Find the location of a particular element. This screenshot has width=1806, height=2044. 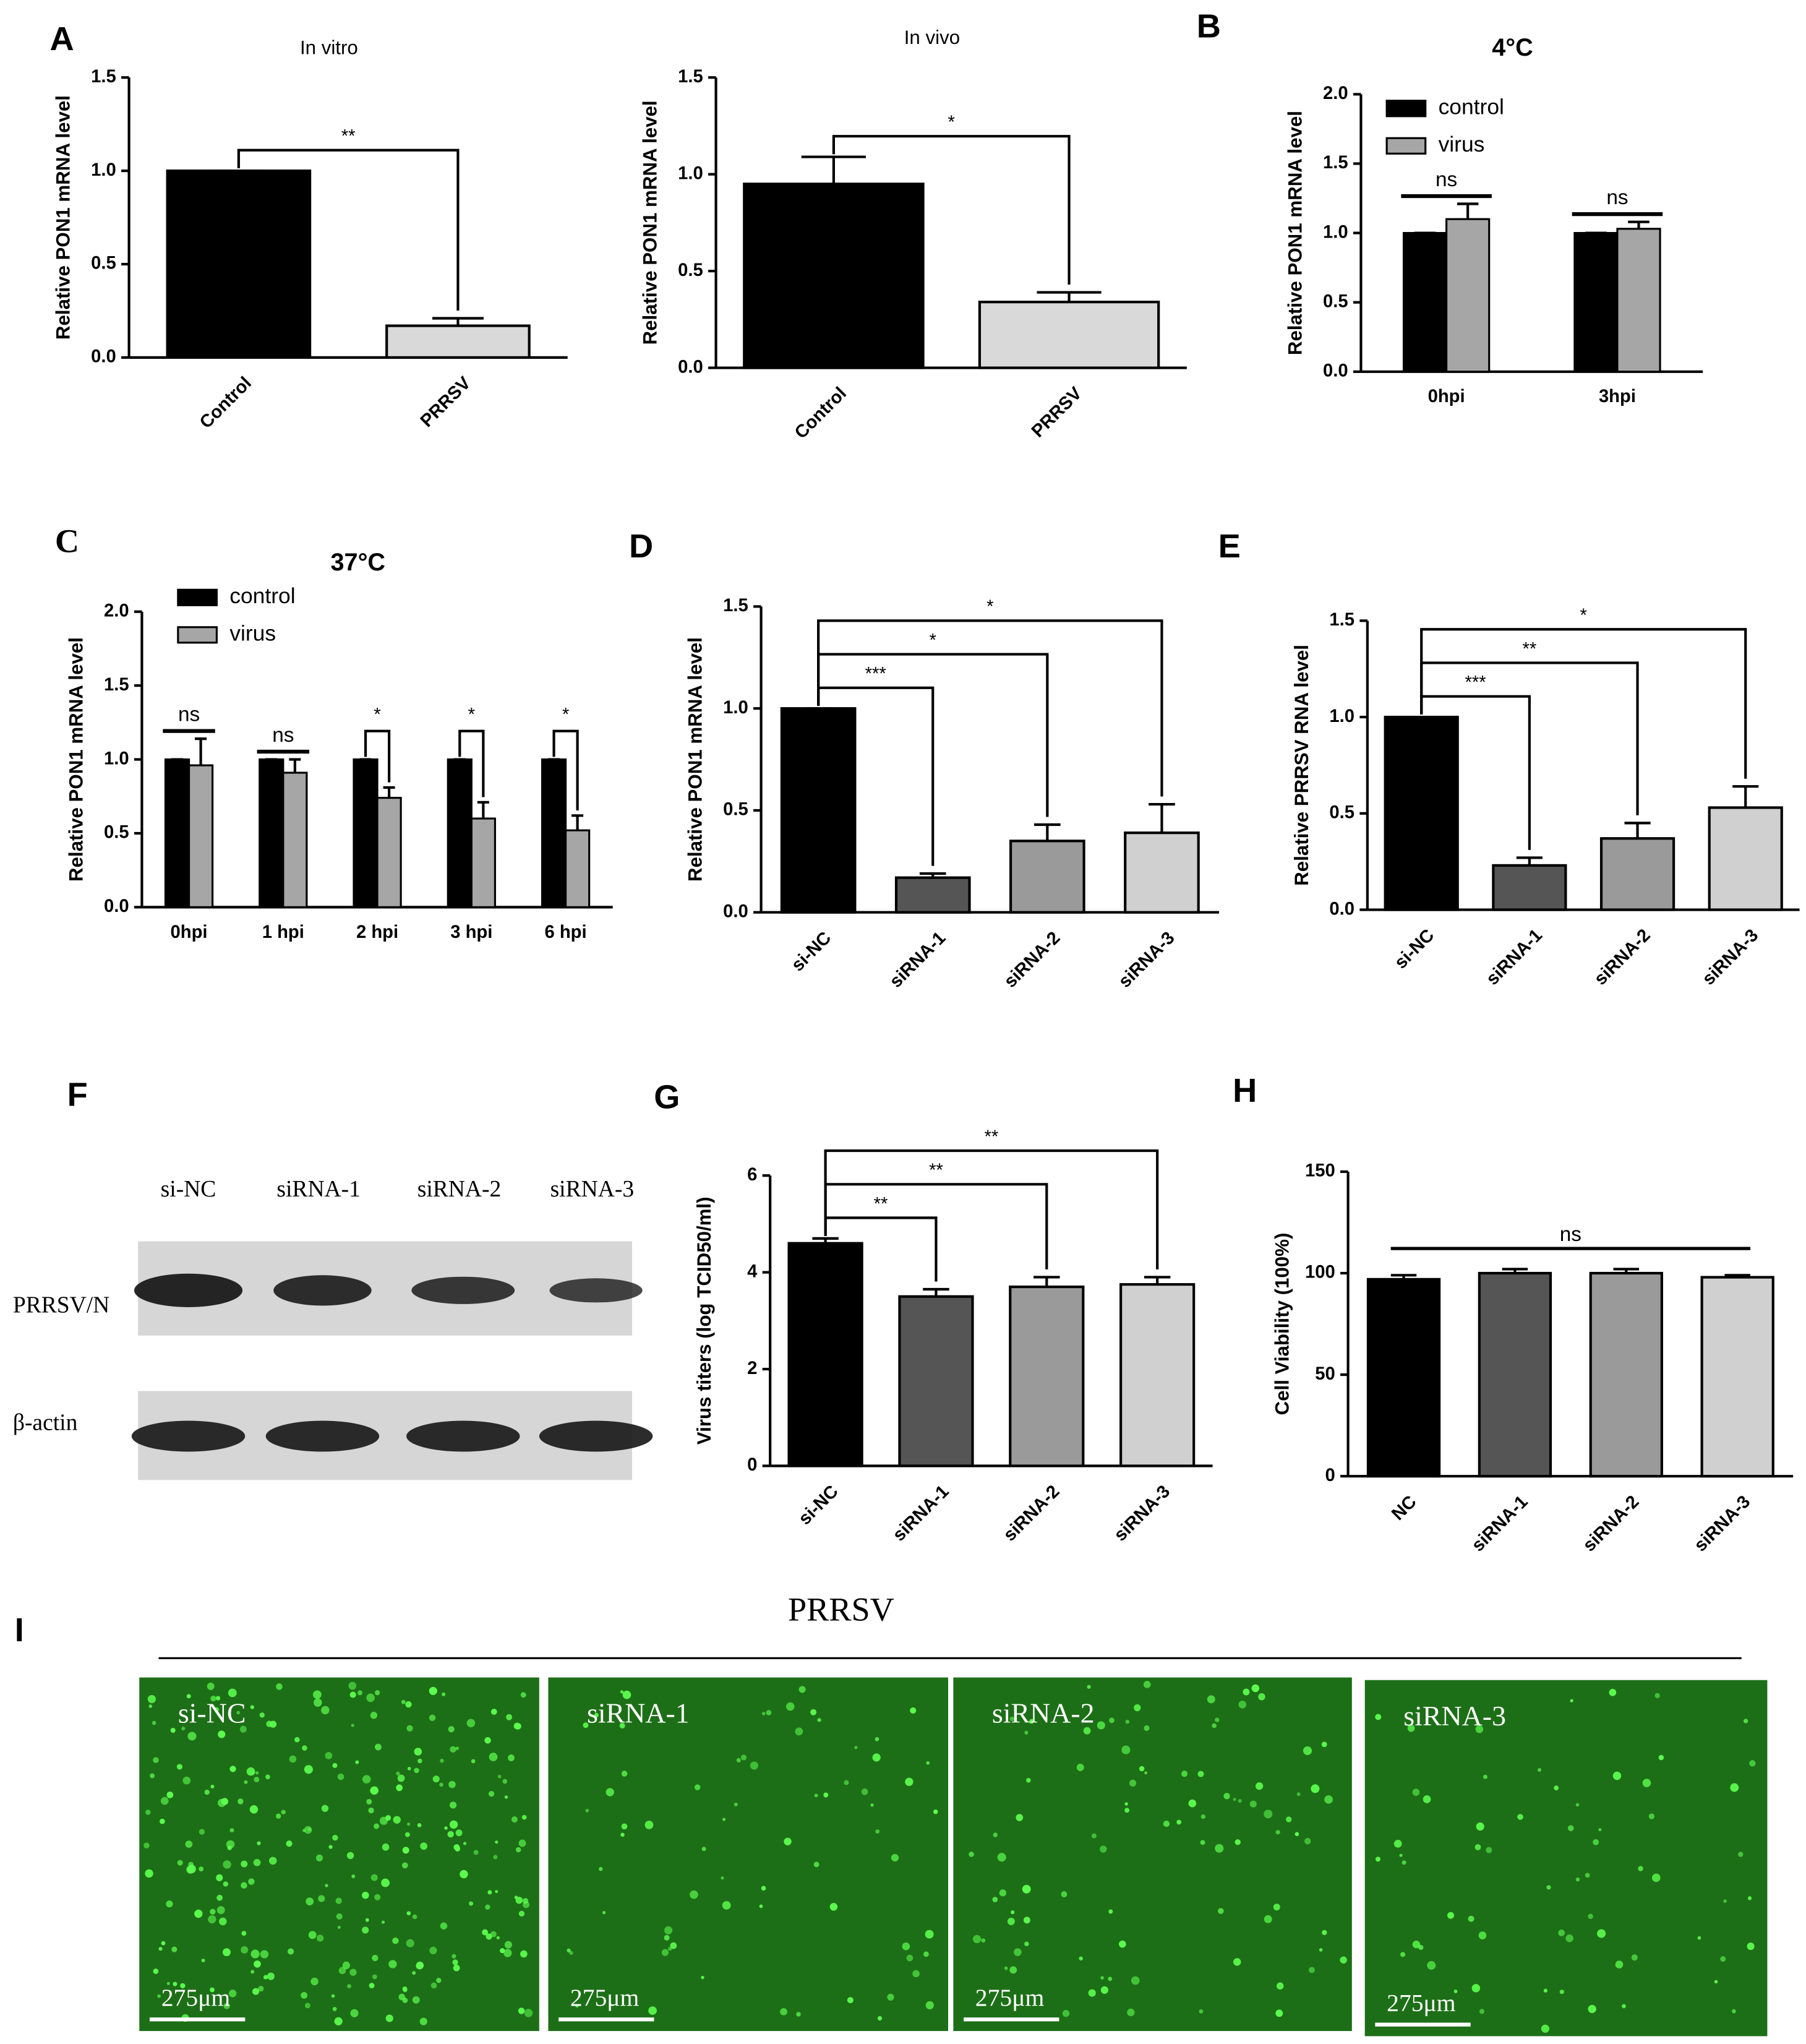

y-tick-label: 0.5 is located at coordinates (103, 263).